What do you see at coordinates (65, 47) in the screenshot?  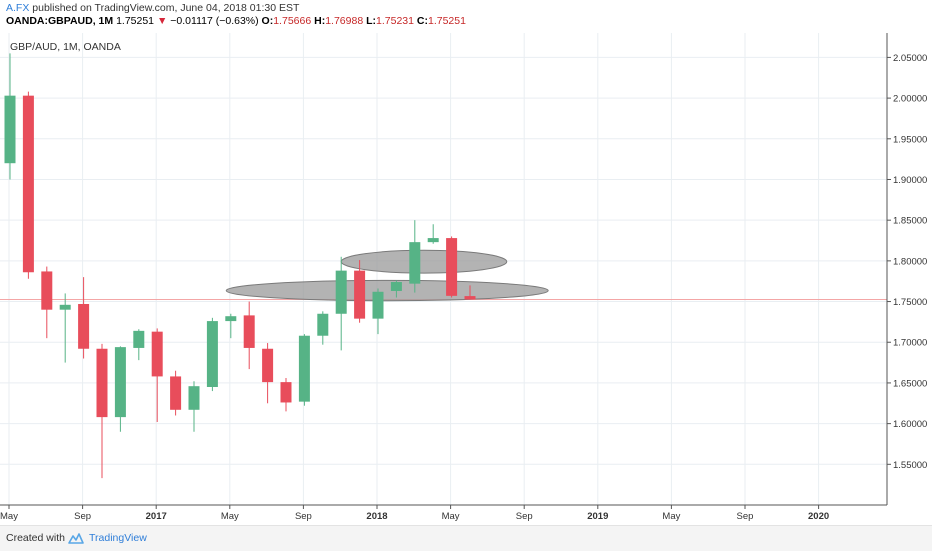 I see `chart-title: GBP/AUD, 1M, OANDA` at bounding box center [65, 47].